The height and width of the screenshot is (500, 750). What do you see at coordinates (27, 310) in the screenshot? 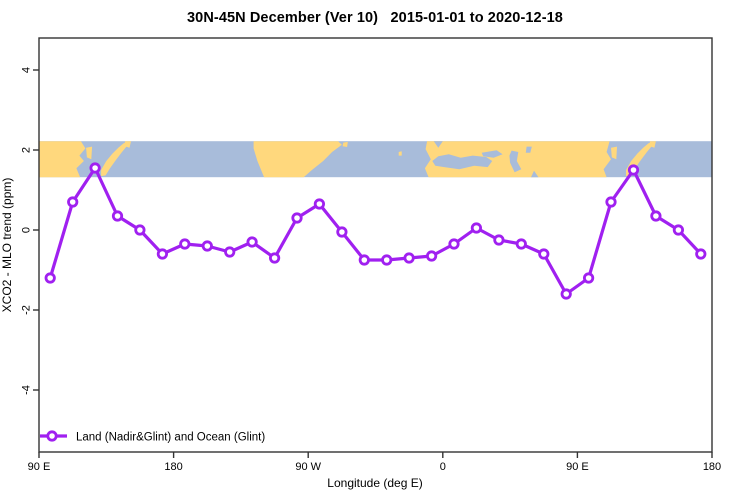
I see `y-axis-tick-label: -2` at bounding box center [27, 310].